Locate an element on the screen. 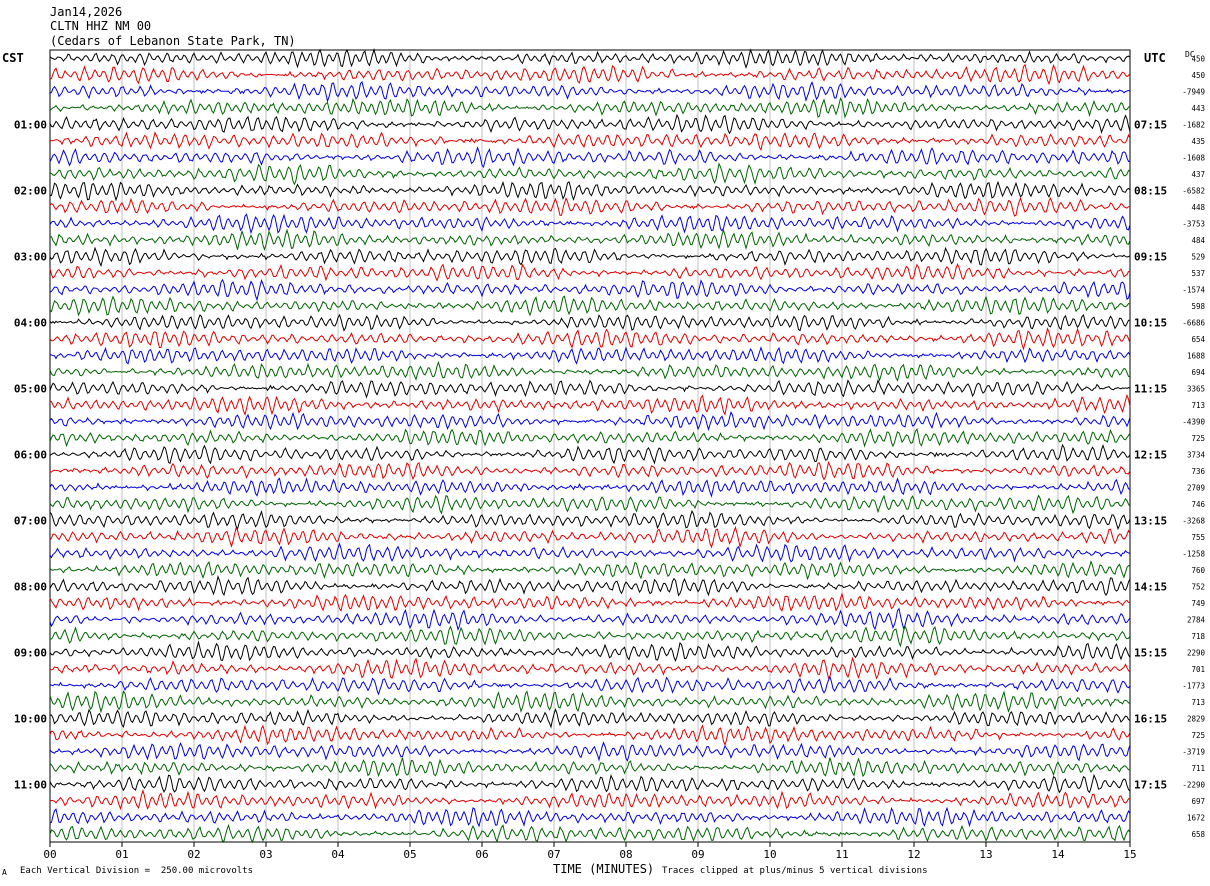 The width and height of the screenshot is (1210, 886). dc-value: 1672 is located at coordinates (1196, 817).